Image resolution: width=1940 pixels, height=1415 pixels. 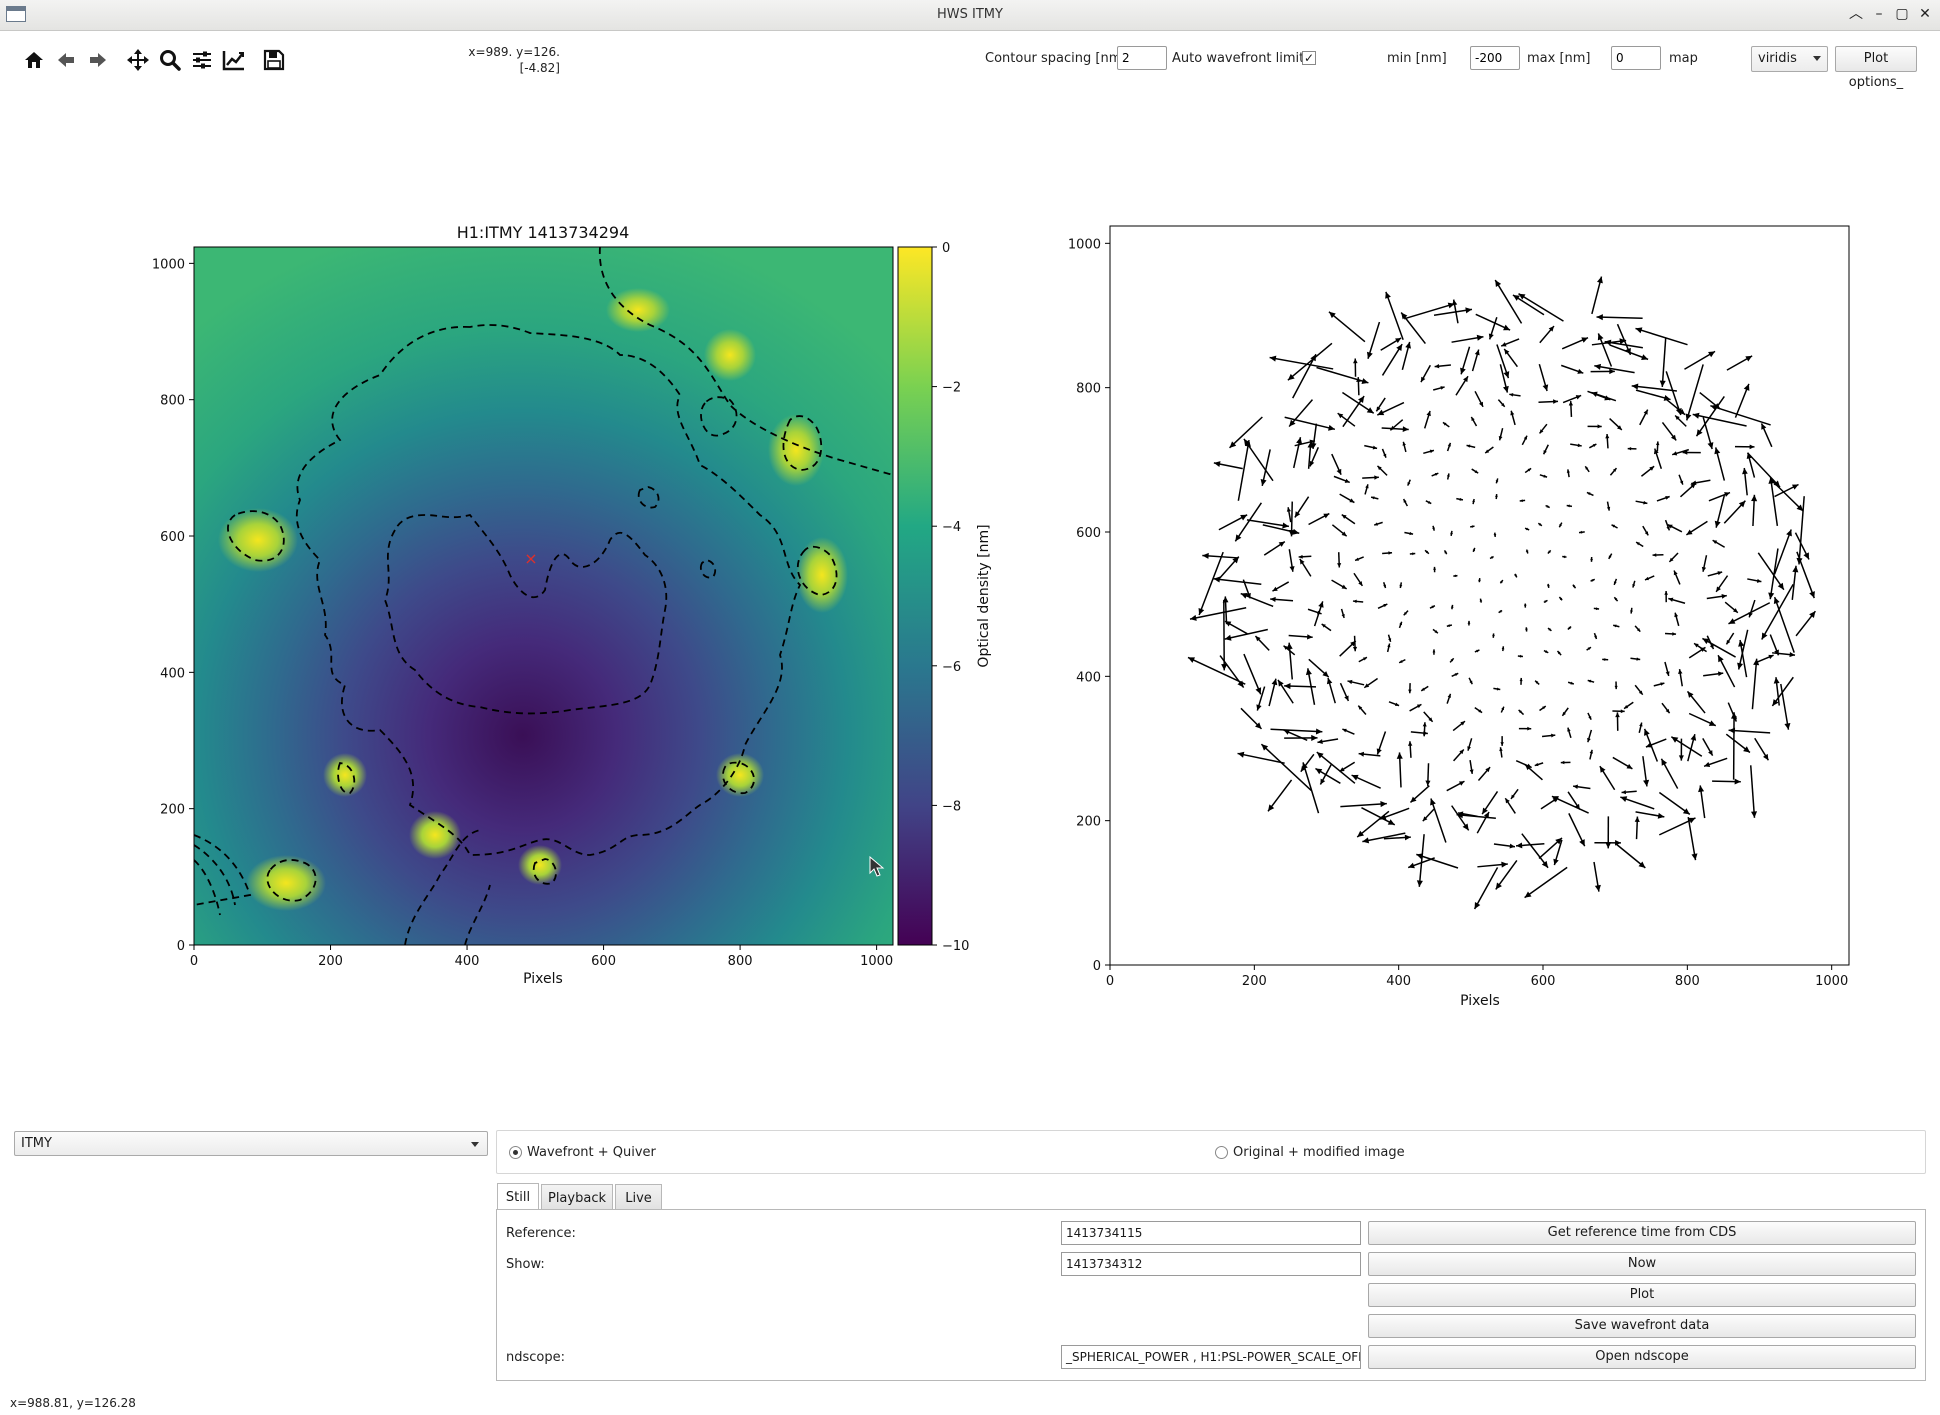 I want to click on plot-button: Plot, so click(x=1642, y=1295).